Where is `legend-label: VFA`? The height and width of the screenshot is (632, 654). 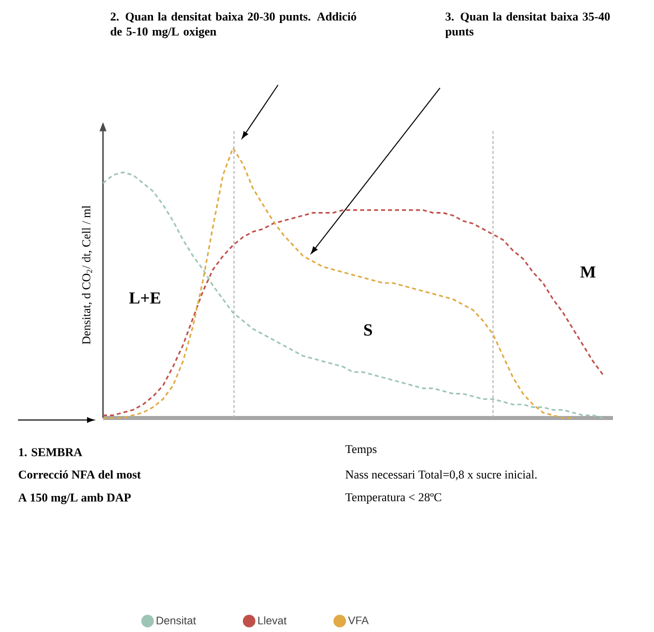
legend-label: VFA is located at coordinates (358, 620).